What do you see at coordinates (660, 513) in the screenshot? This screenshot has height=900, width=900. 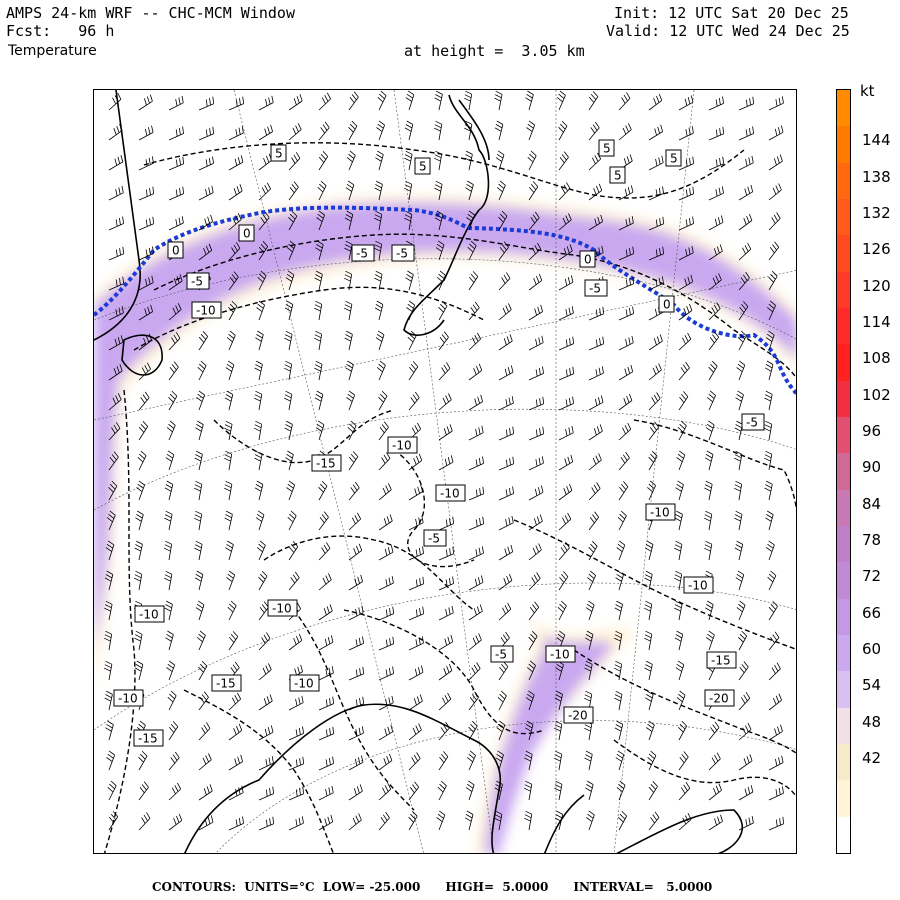 I see `contour-label: -10` at bounding box center [660, 513].